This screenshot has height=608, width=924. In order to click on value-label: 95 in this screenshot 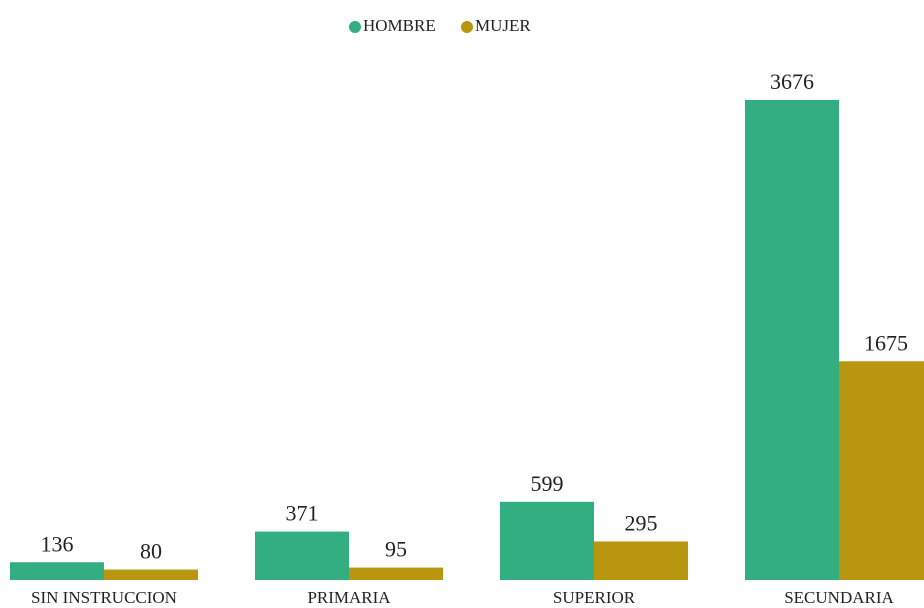, I will do `click(396, 549)`.